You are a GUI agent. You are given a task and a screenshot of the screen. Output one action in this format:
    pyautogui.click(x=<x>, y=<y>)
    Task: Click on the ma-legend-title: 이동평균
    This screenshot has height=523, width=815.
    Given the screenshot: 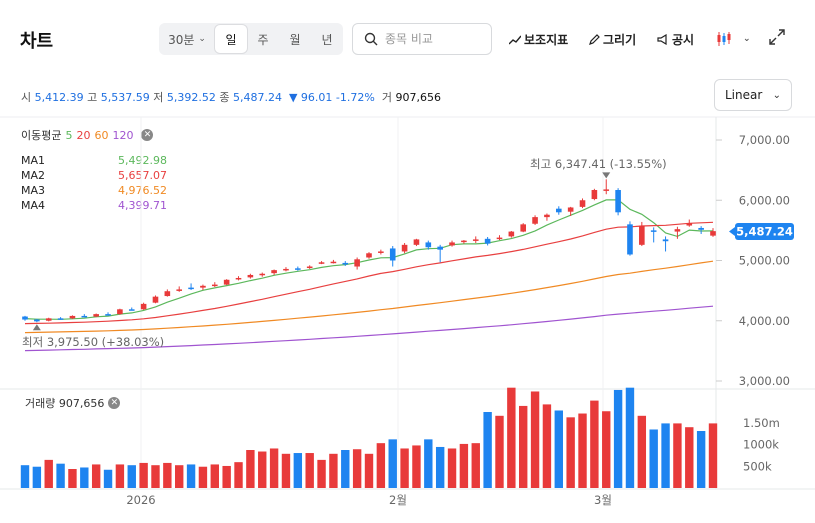 What is the action you would take?
    pyautogui.click(x=41, y=135)
    